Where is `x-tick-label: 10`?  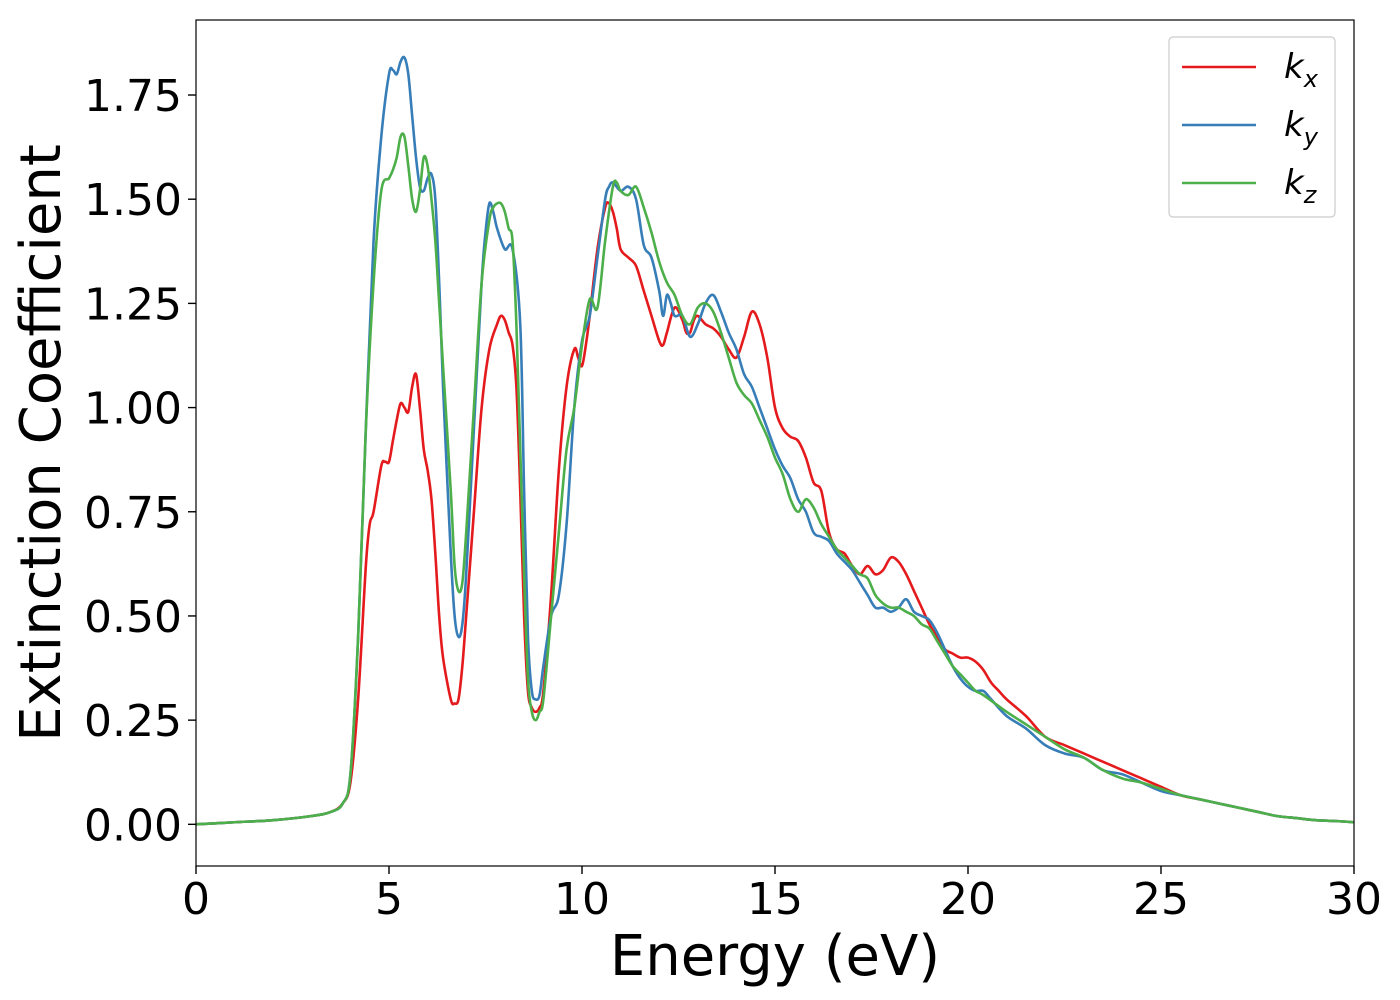
x-tick-label: 10 is located at coordinates (582, 899).